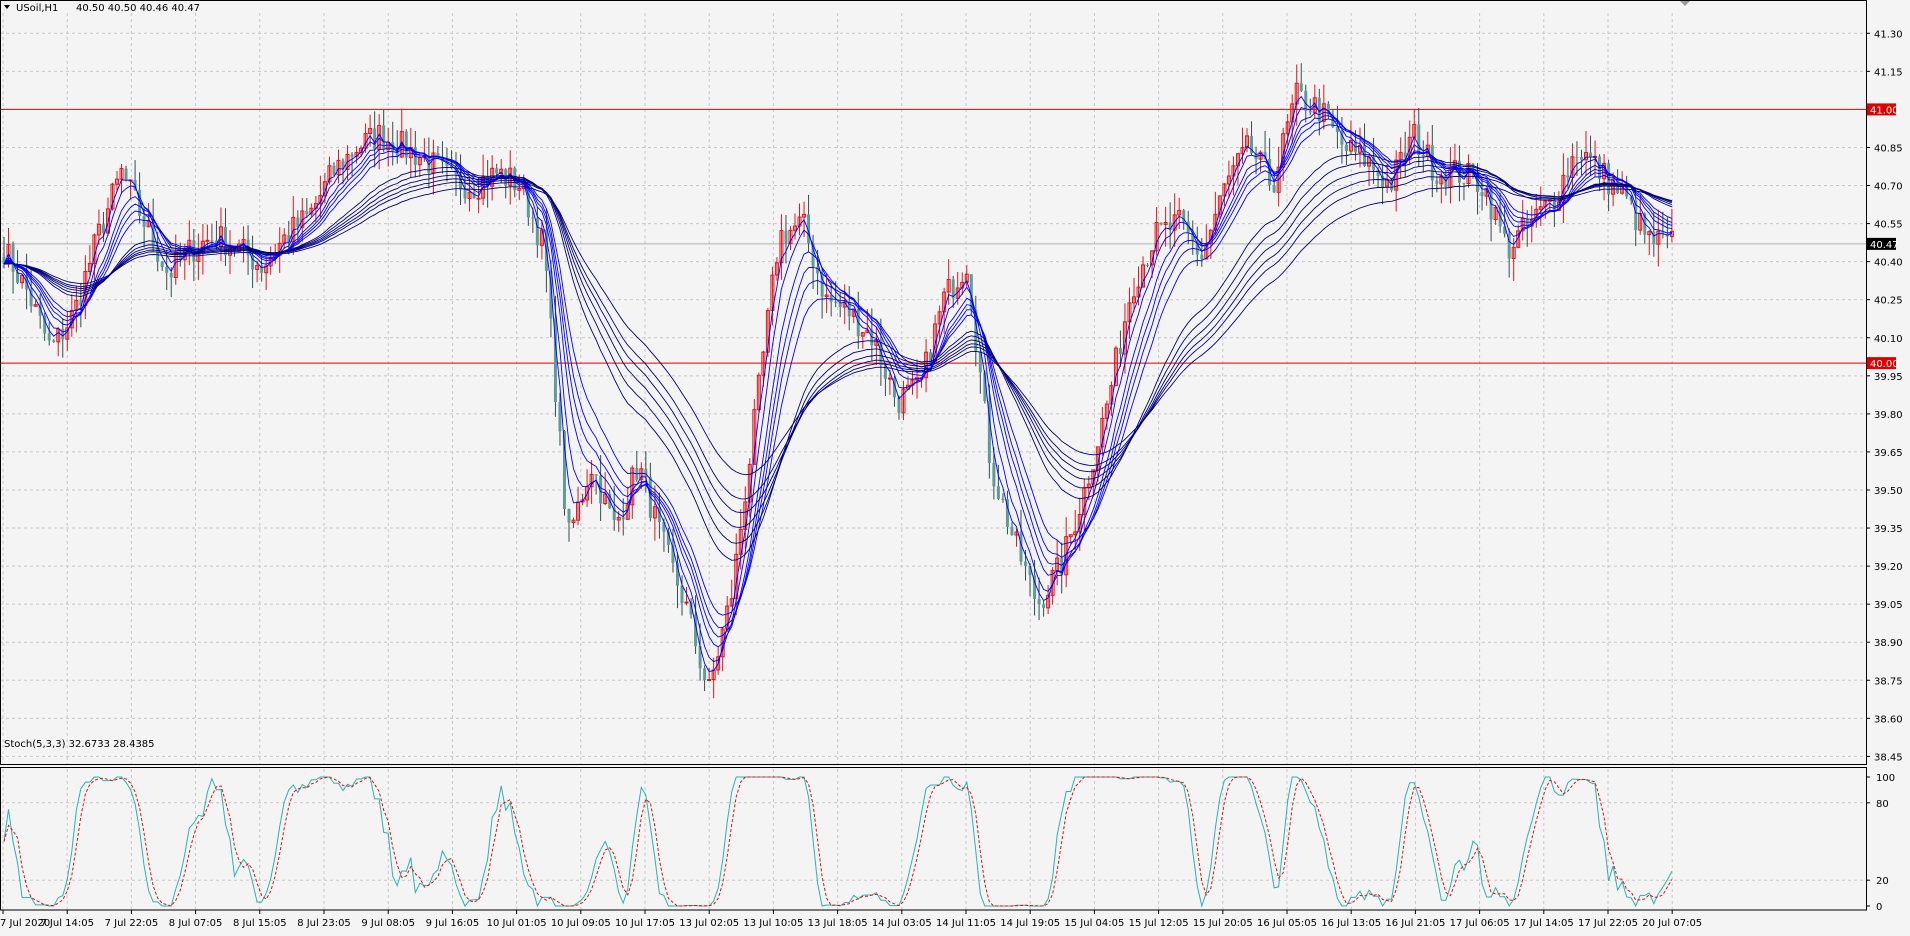 This screenshot has height=936, width=1910. I want to click on stoch-tick-label: 100, so click(1885, 778).